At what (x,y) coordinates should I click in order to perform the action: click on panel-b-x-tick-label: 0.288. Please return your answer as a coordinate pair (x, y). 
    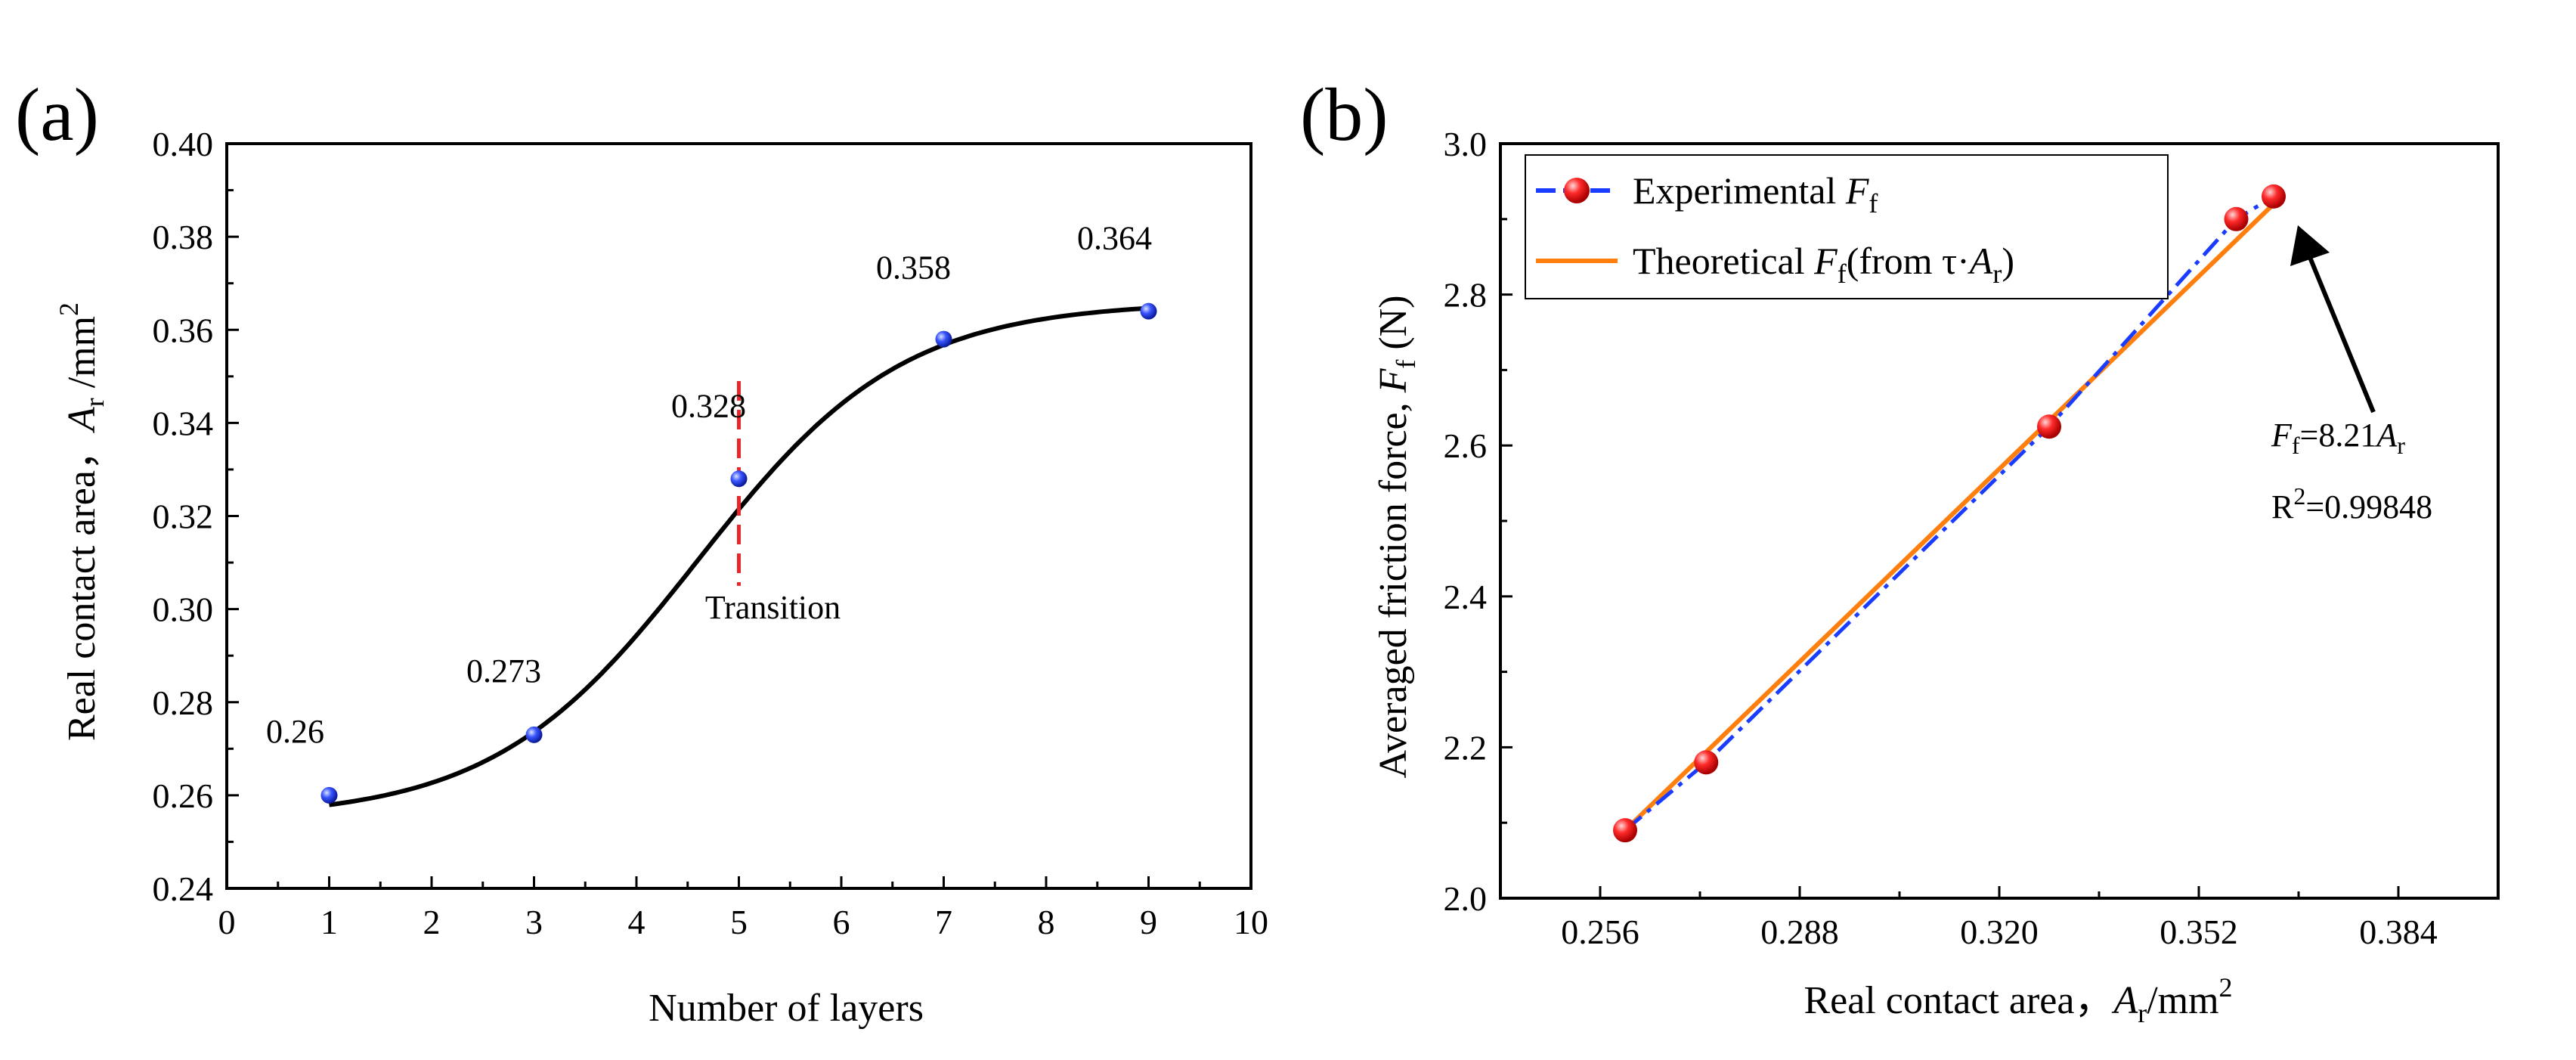
    Looking at the image, I should click on (1799, 932).